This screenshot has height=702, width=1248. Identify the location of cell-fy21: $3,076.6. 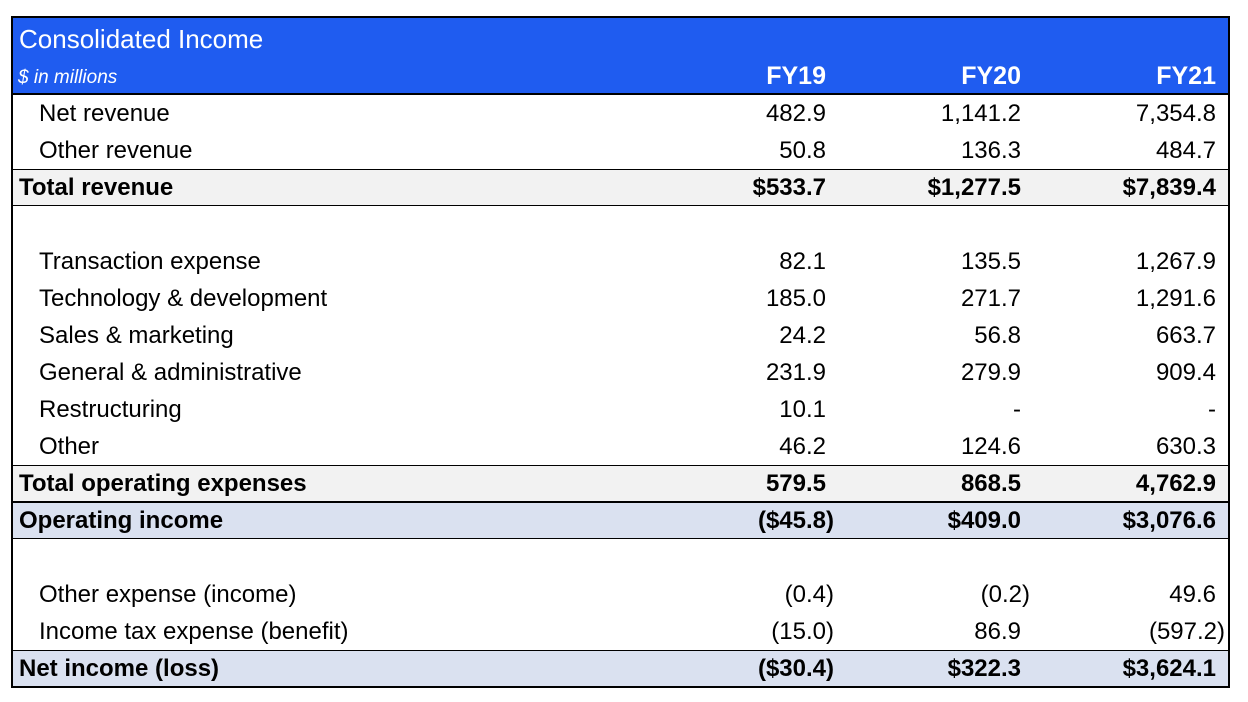
(1169, 520).